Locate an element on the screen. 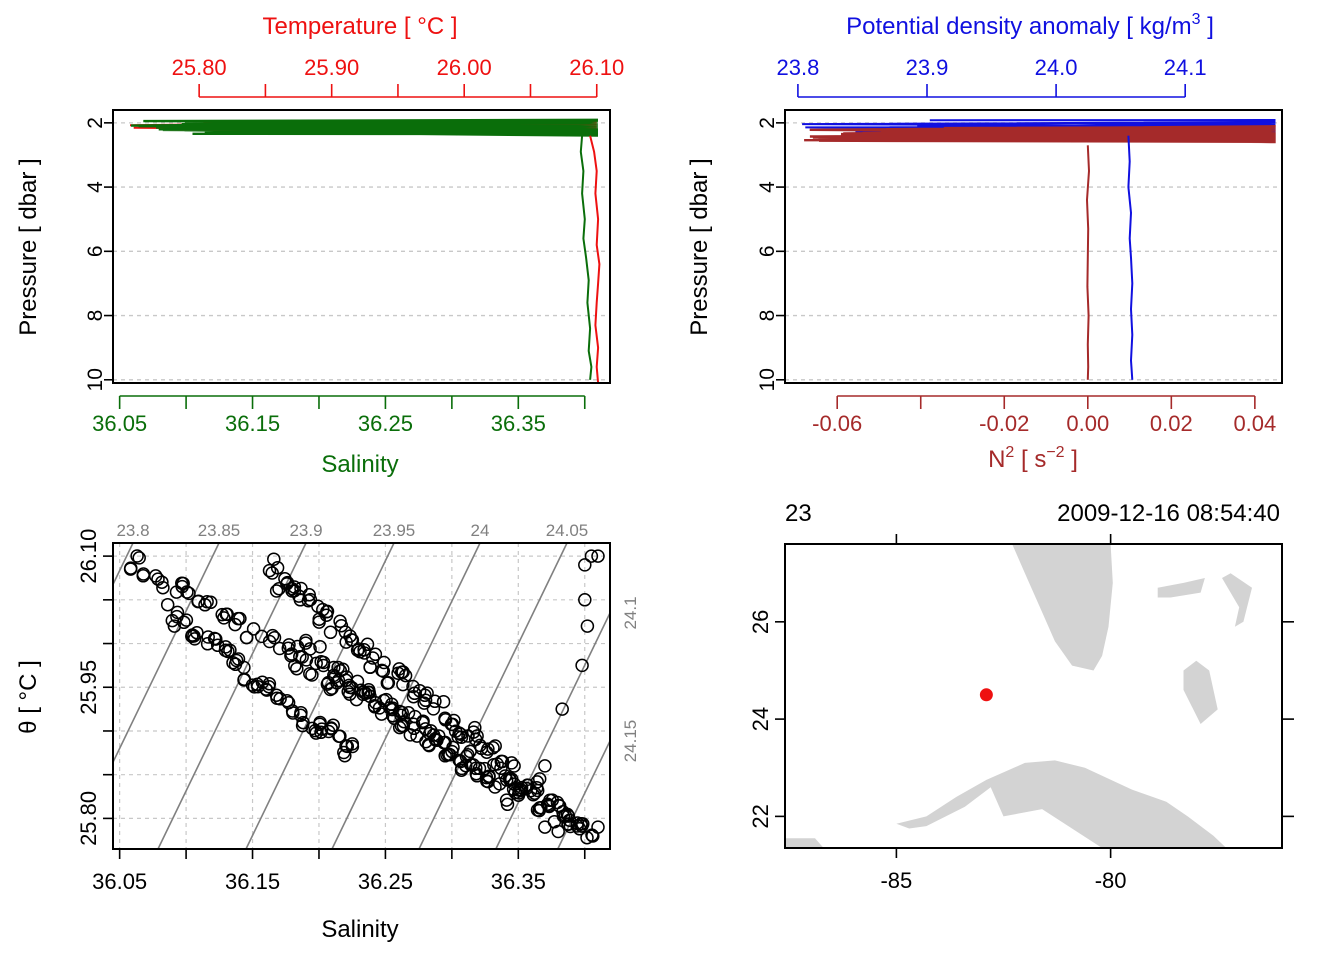  isopycnal-label: 24.1 is located at coordinates (630, 612).